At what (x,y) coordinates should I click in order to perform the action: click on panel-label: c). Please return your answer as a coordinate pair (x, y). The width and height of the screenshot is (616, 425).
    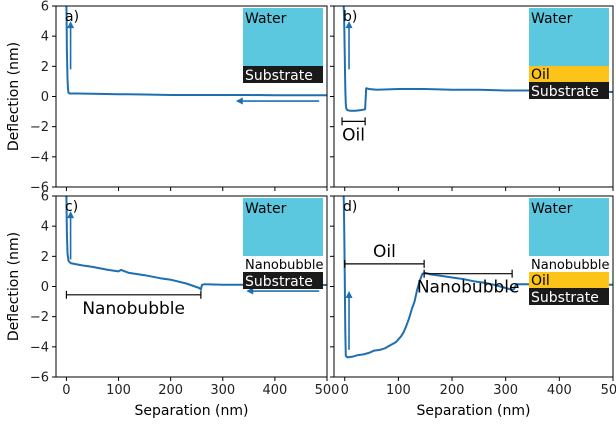
    Looking at the image, I should click on (71, 207).